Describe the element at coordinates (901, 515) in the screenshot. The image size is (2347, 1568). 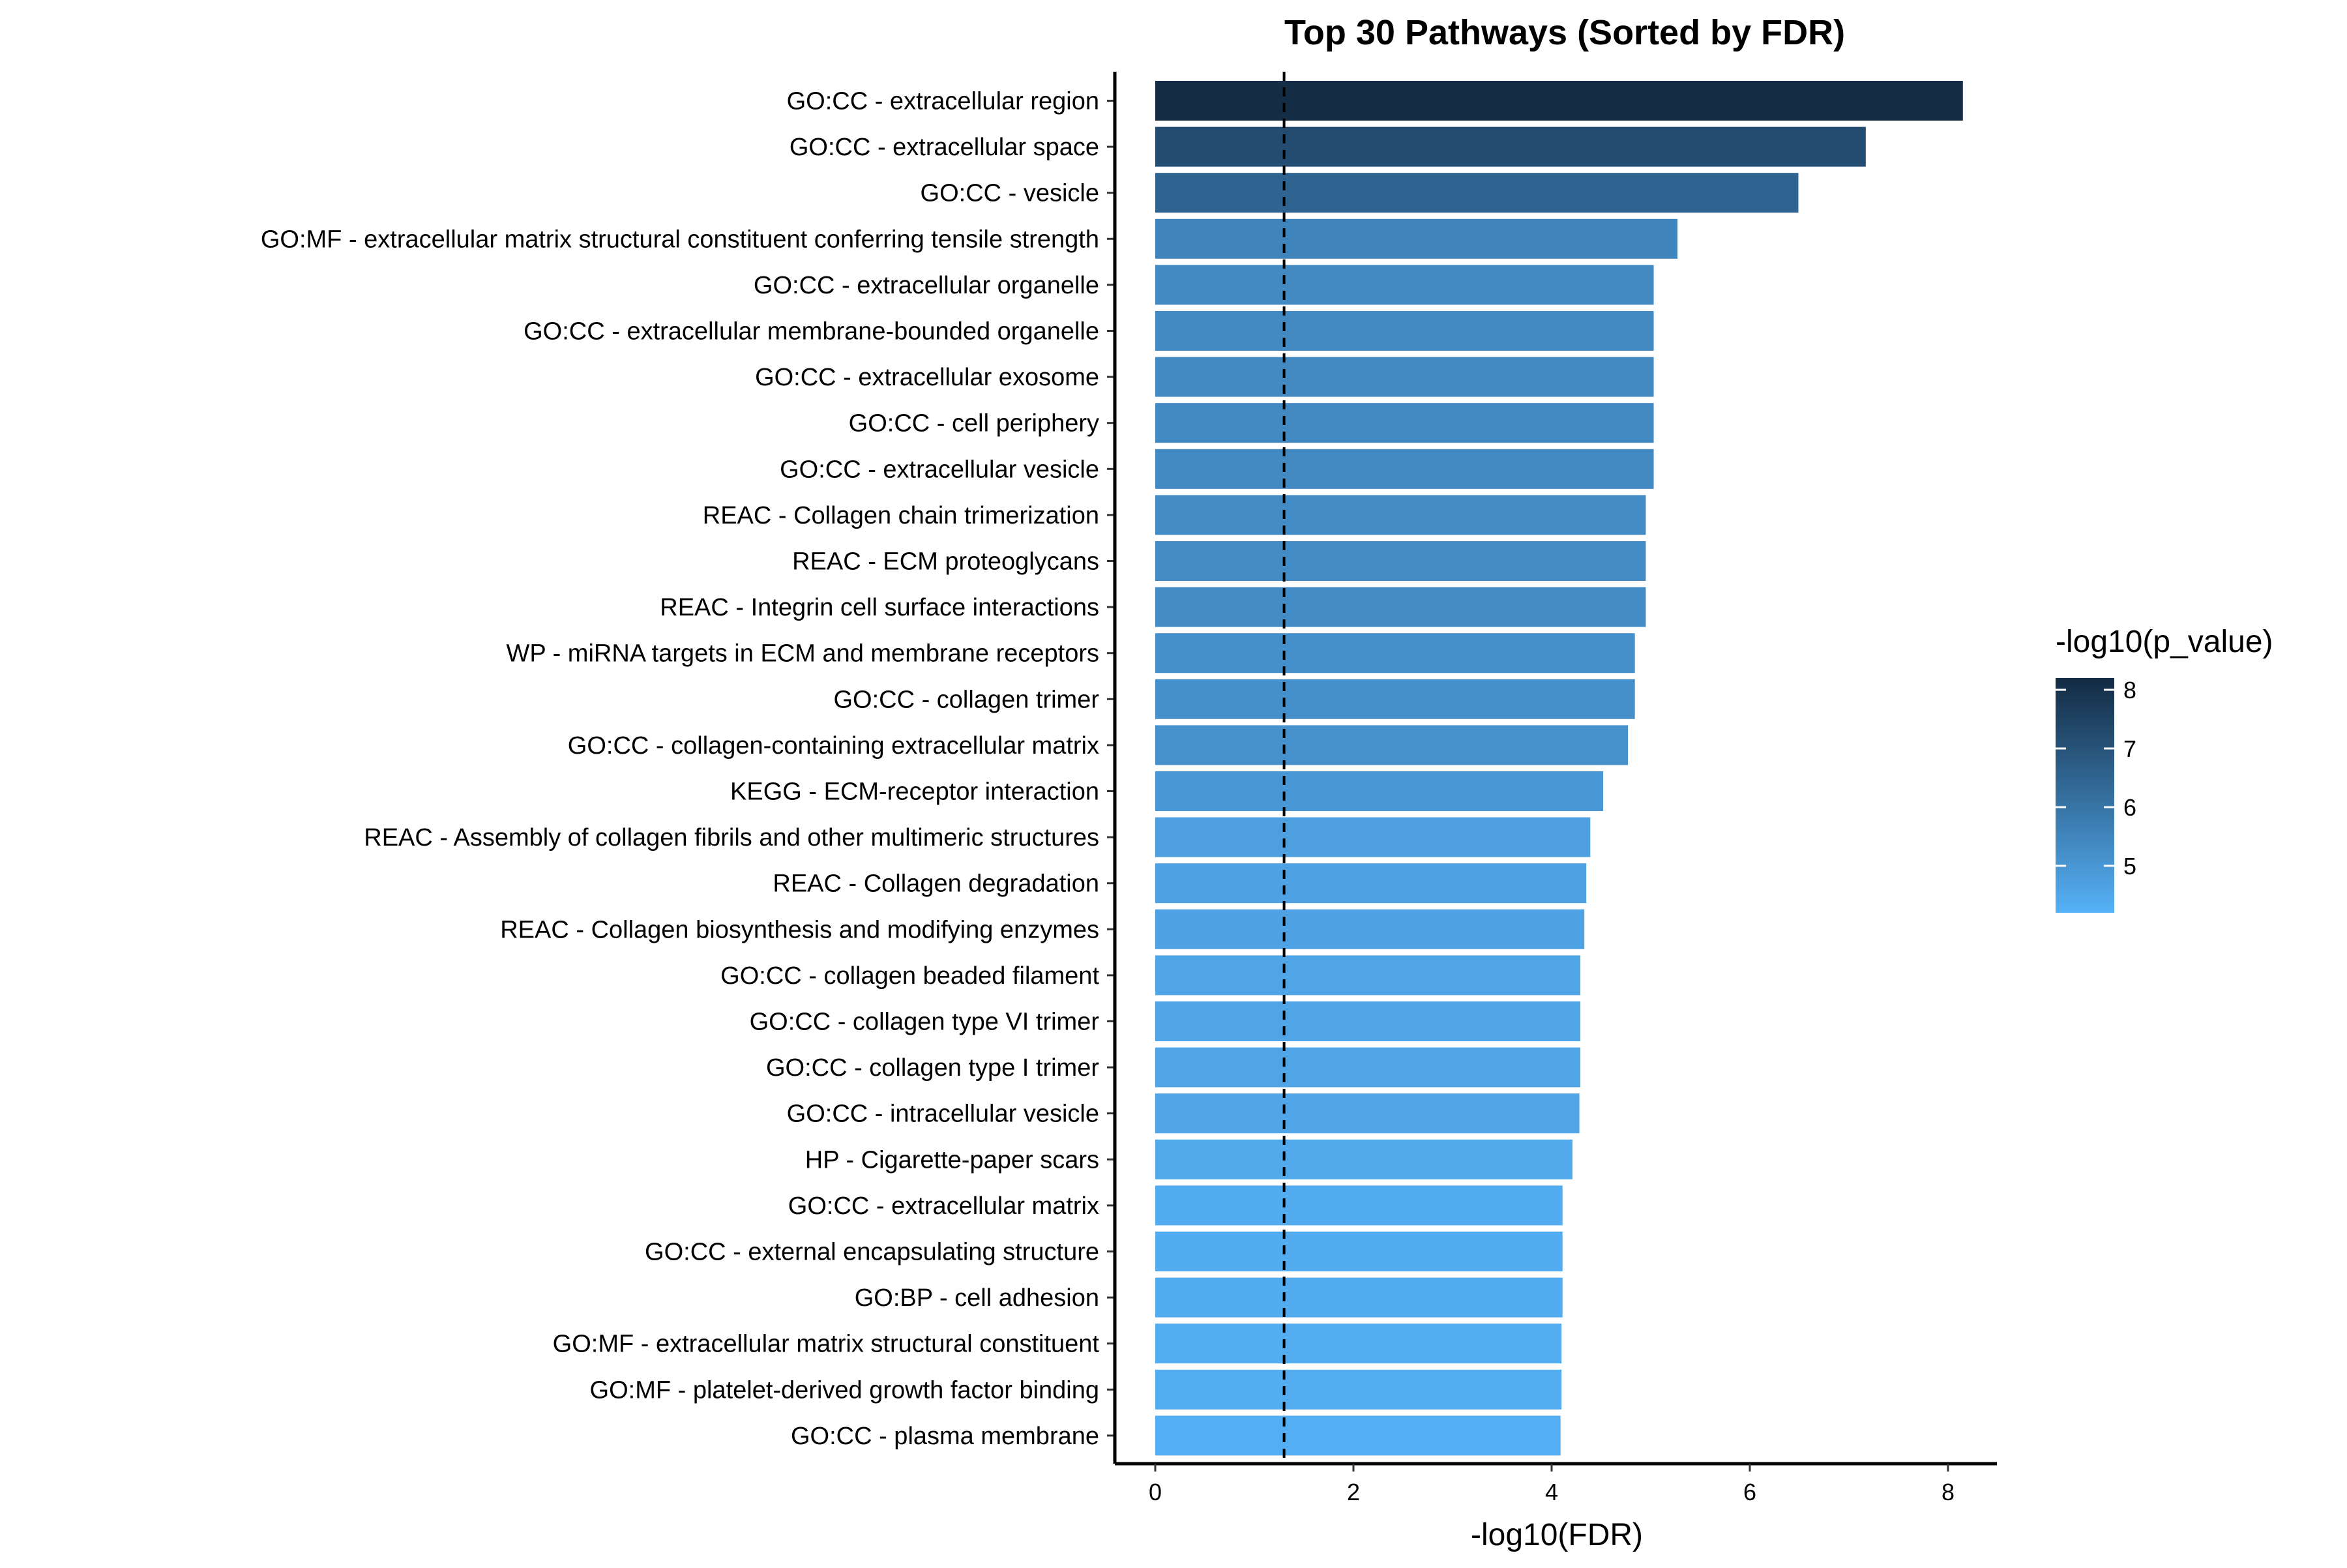
I see `y-tick-label: REAC - Collagen chain trimerization` at that location.